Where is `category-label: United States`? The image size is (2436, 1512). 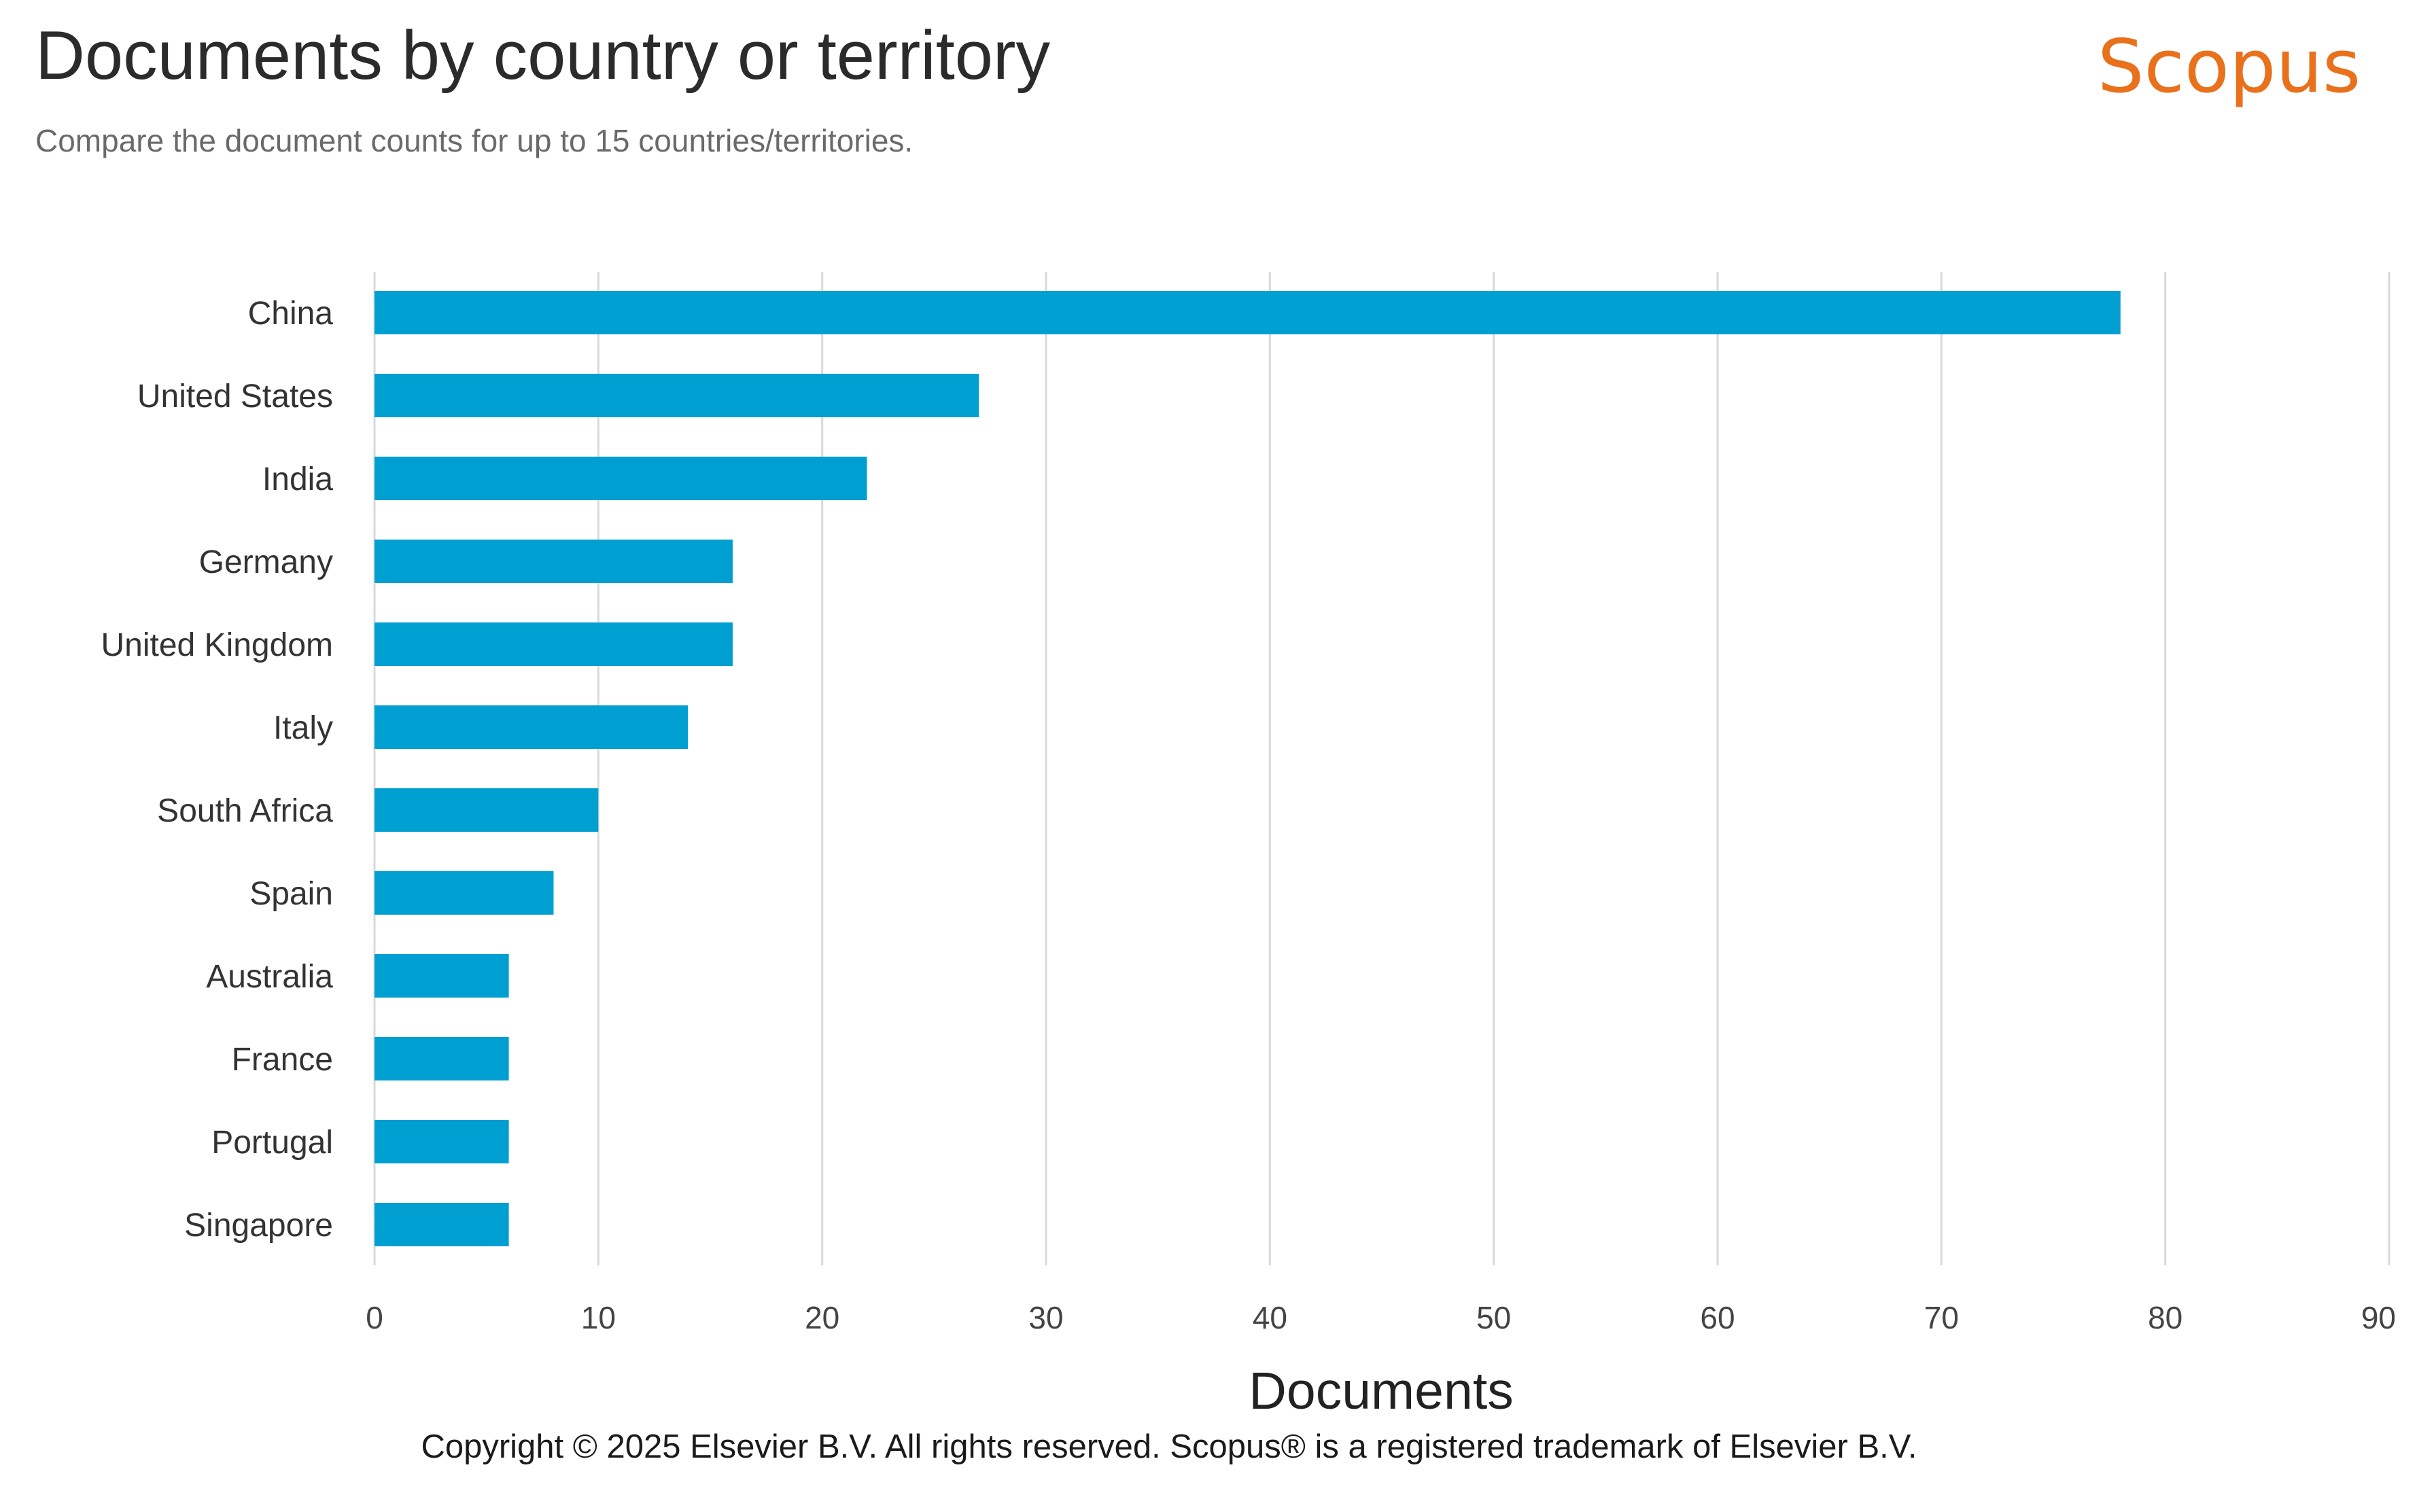 category-label: United States is located at coordinates (235, 397).